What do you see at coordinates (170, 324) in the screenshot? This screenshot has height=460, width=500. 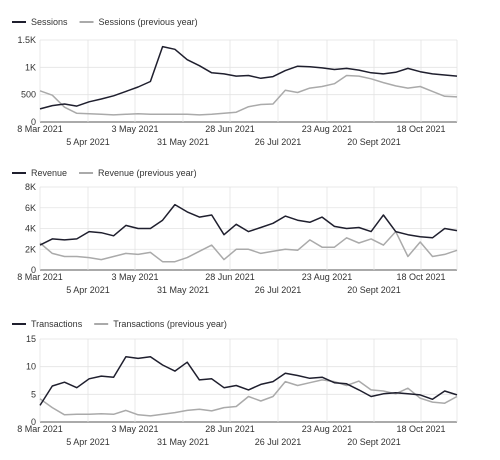 I see `legend-label: Transactions (previous year)` at bounding box center [170, 324].